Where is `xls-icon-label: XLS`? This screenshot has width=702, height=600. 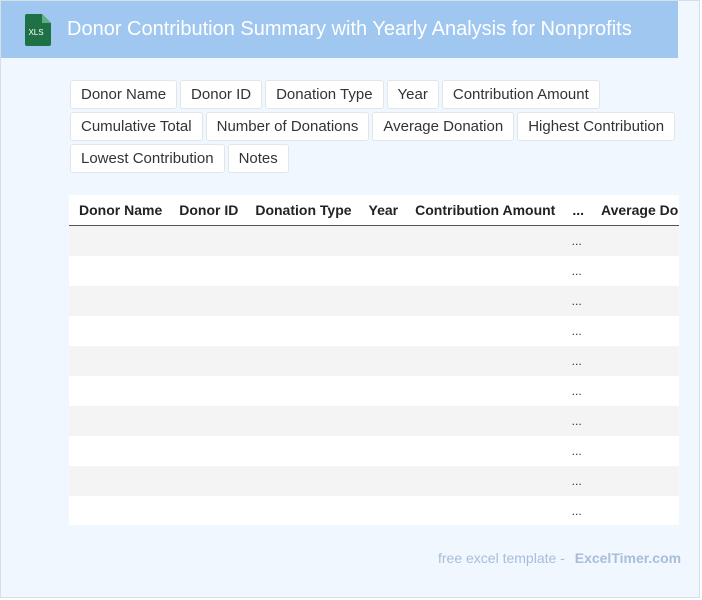 xls-icon-label: XLS is located at coordinates (35, 32).